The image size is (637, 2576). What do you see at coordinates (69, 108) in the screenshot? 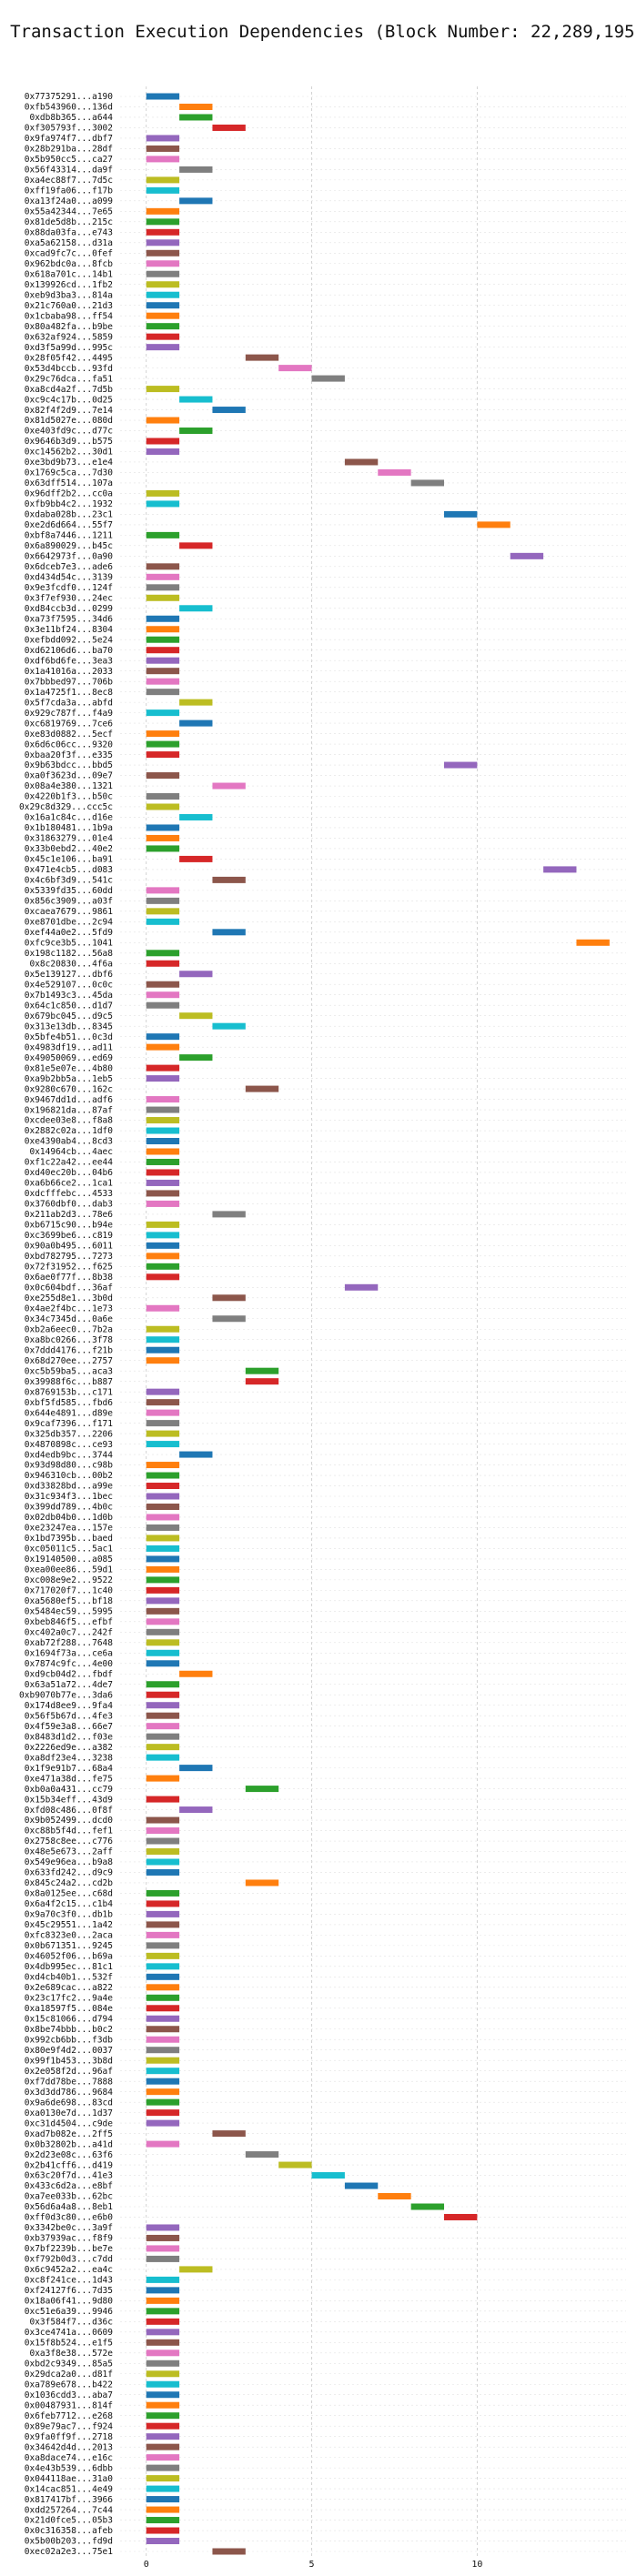
I see `tx-label: 0xfb543960...136d` at bounding box center [69, 108].